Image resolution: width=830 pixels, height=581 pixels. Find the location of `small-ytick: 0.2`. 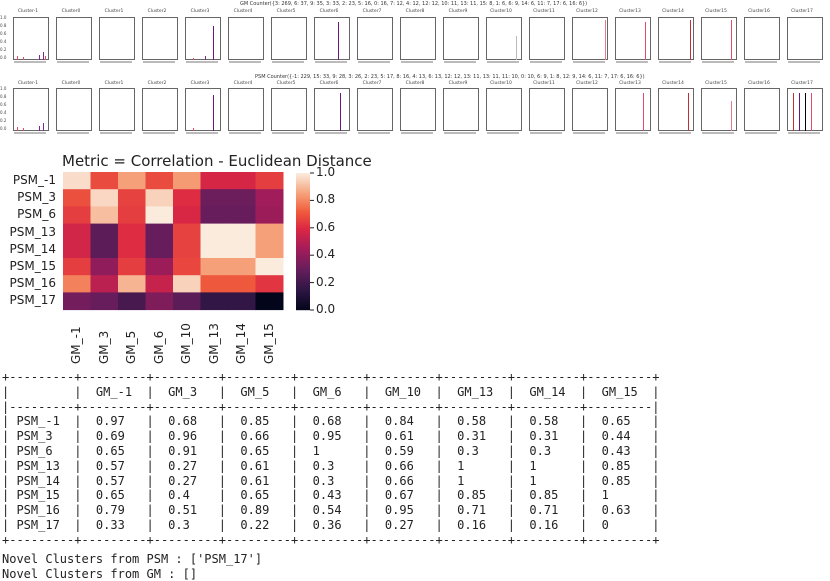

small-ytick: 0.2 is located at coordinates (3, 120).